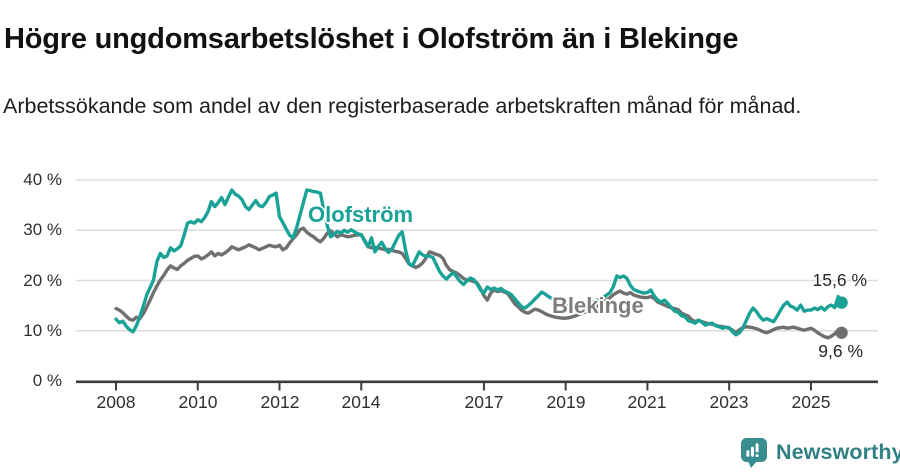 Image resolution: width=900 pixels, height=474 pixels. What do you see at coordinates (361, 214) in the screenshot?
I see `series-label-olofstrom: Olofström` at bounding box center [361, 214].